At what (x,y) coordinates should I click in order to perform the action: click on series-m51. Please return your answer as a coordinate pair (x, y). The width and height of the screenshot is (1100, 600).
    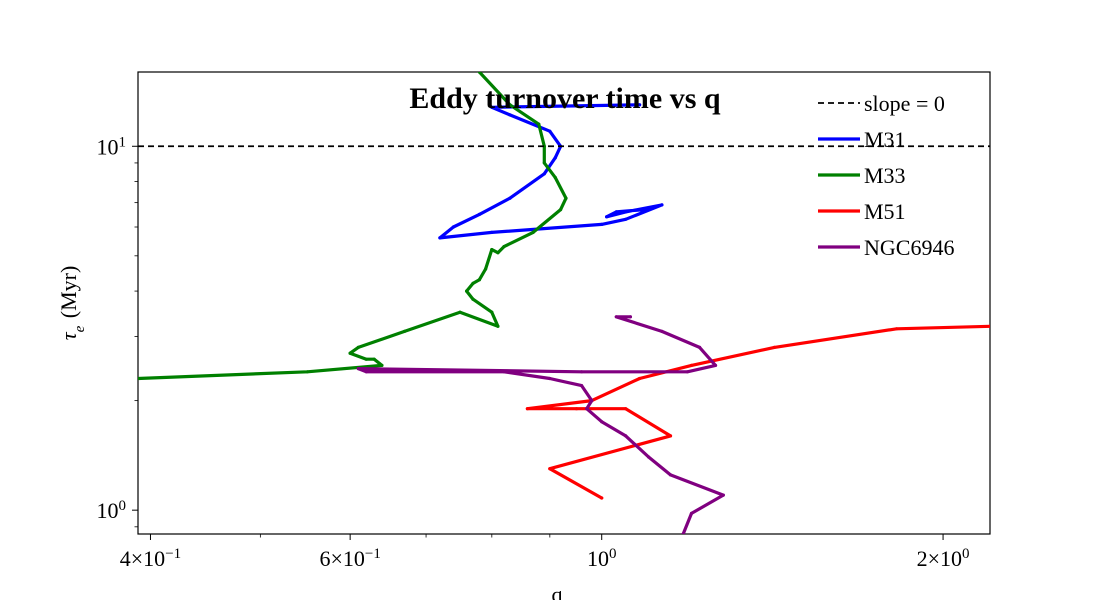
    Looking at the image, I should click on (757, 412).